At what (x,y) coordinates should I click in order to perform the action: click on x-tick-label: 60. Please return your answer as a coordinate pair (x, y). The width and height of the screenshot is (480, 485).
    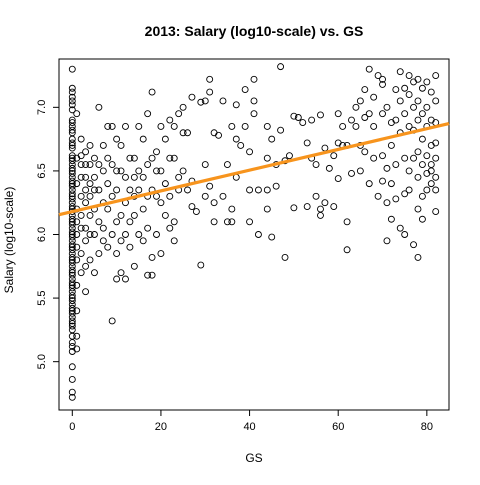
    Looking at the image, I should click on (338, 427).